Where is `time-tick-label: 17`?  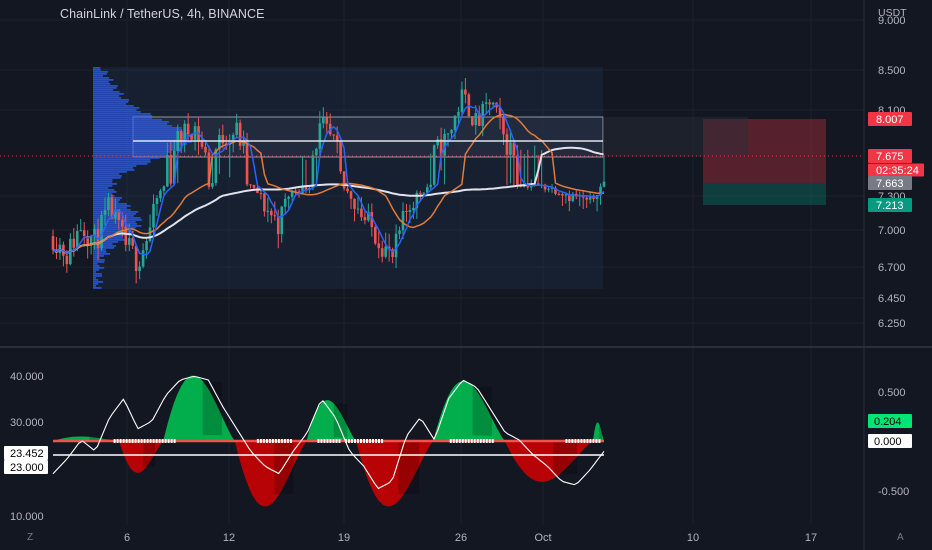
time-tick-label: 17 is located at coordinates (811, 538).